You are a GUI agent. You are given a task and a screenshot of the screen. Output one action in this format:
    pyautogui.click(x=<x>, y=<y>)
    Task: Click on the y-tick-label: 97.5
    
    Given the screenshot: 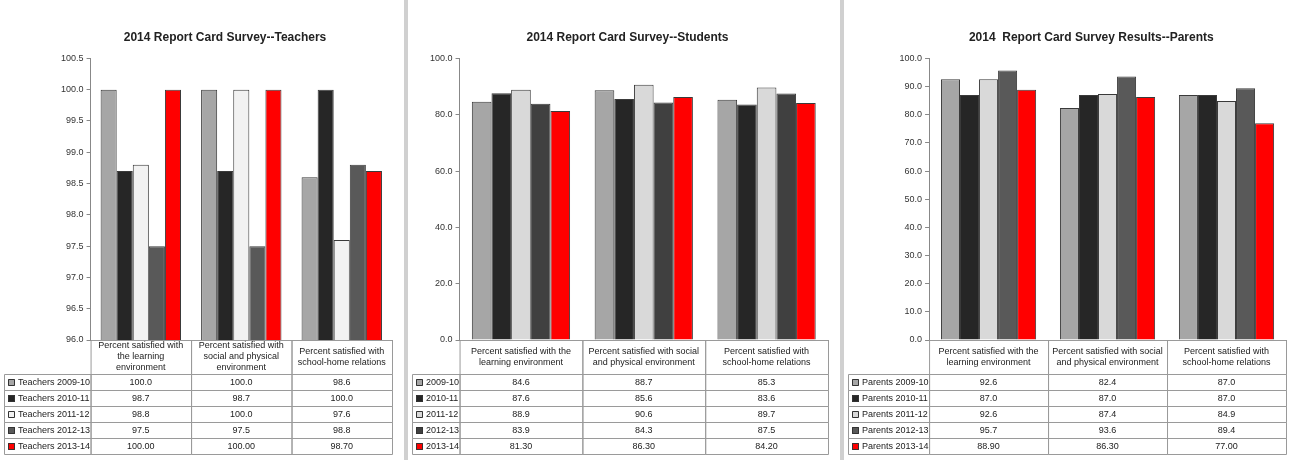 What is the action you would take?
    pyautogui.click(x=75, y=245)
    